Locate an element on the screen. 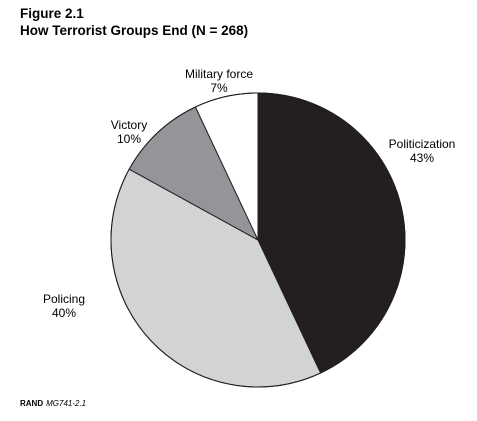  figure-title: How Terrorist Groups End (N = 268) is located at coordinates (134, 30).